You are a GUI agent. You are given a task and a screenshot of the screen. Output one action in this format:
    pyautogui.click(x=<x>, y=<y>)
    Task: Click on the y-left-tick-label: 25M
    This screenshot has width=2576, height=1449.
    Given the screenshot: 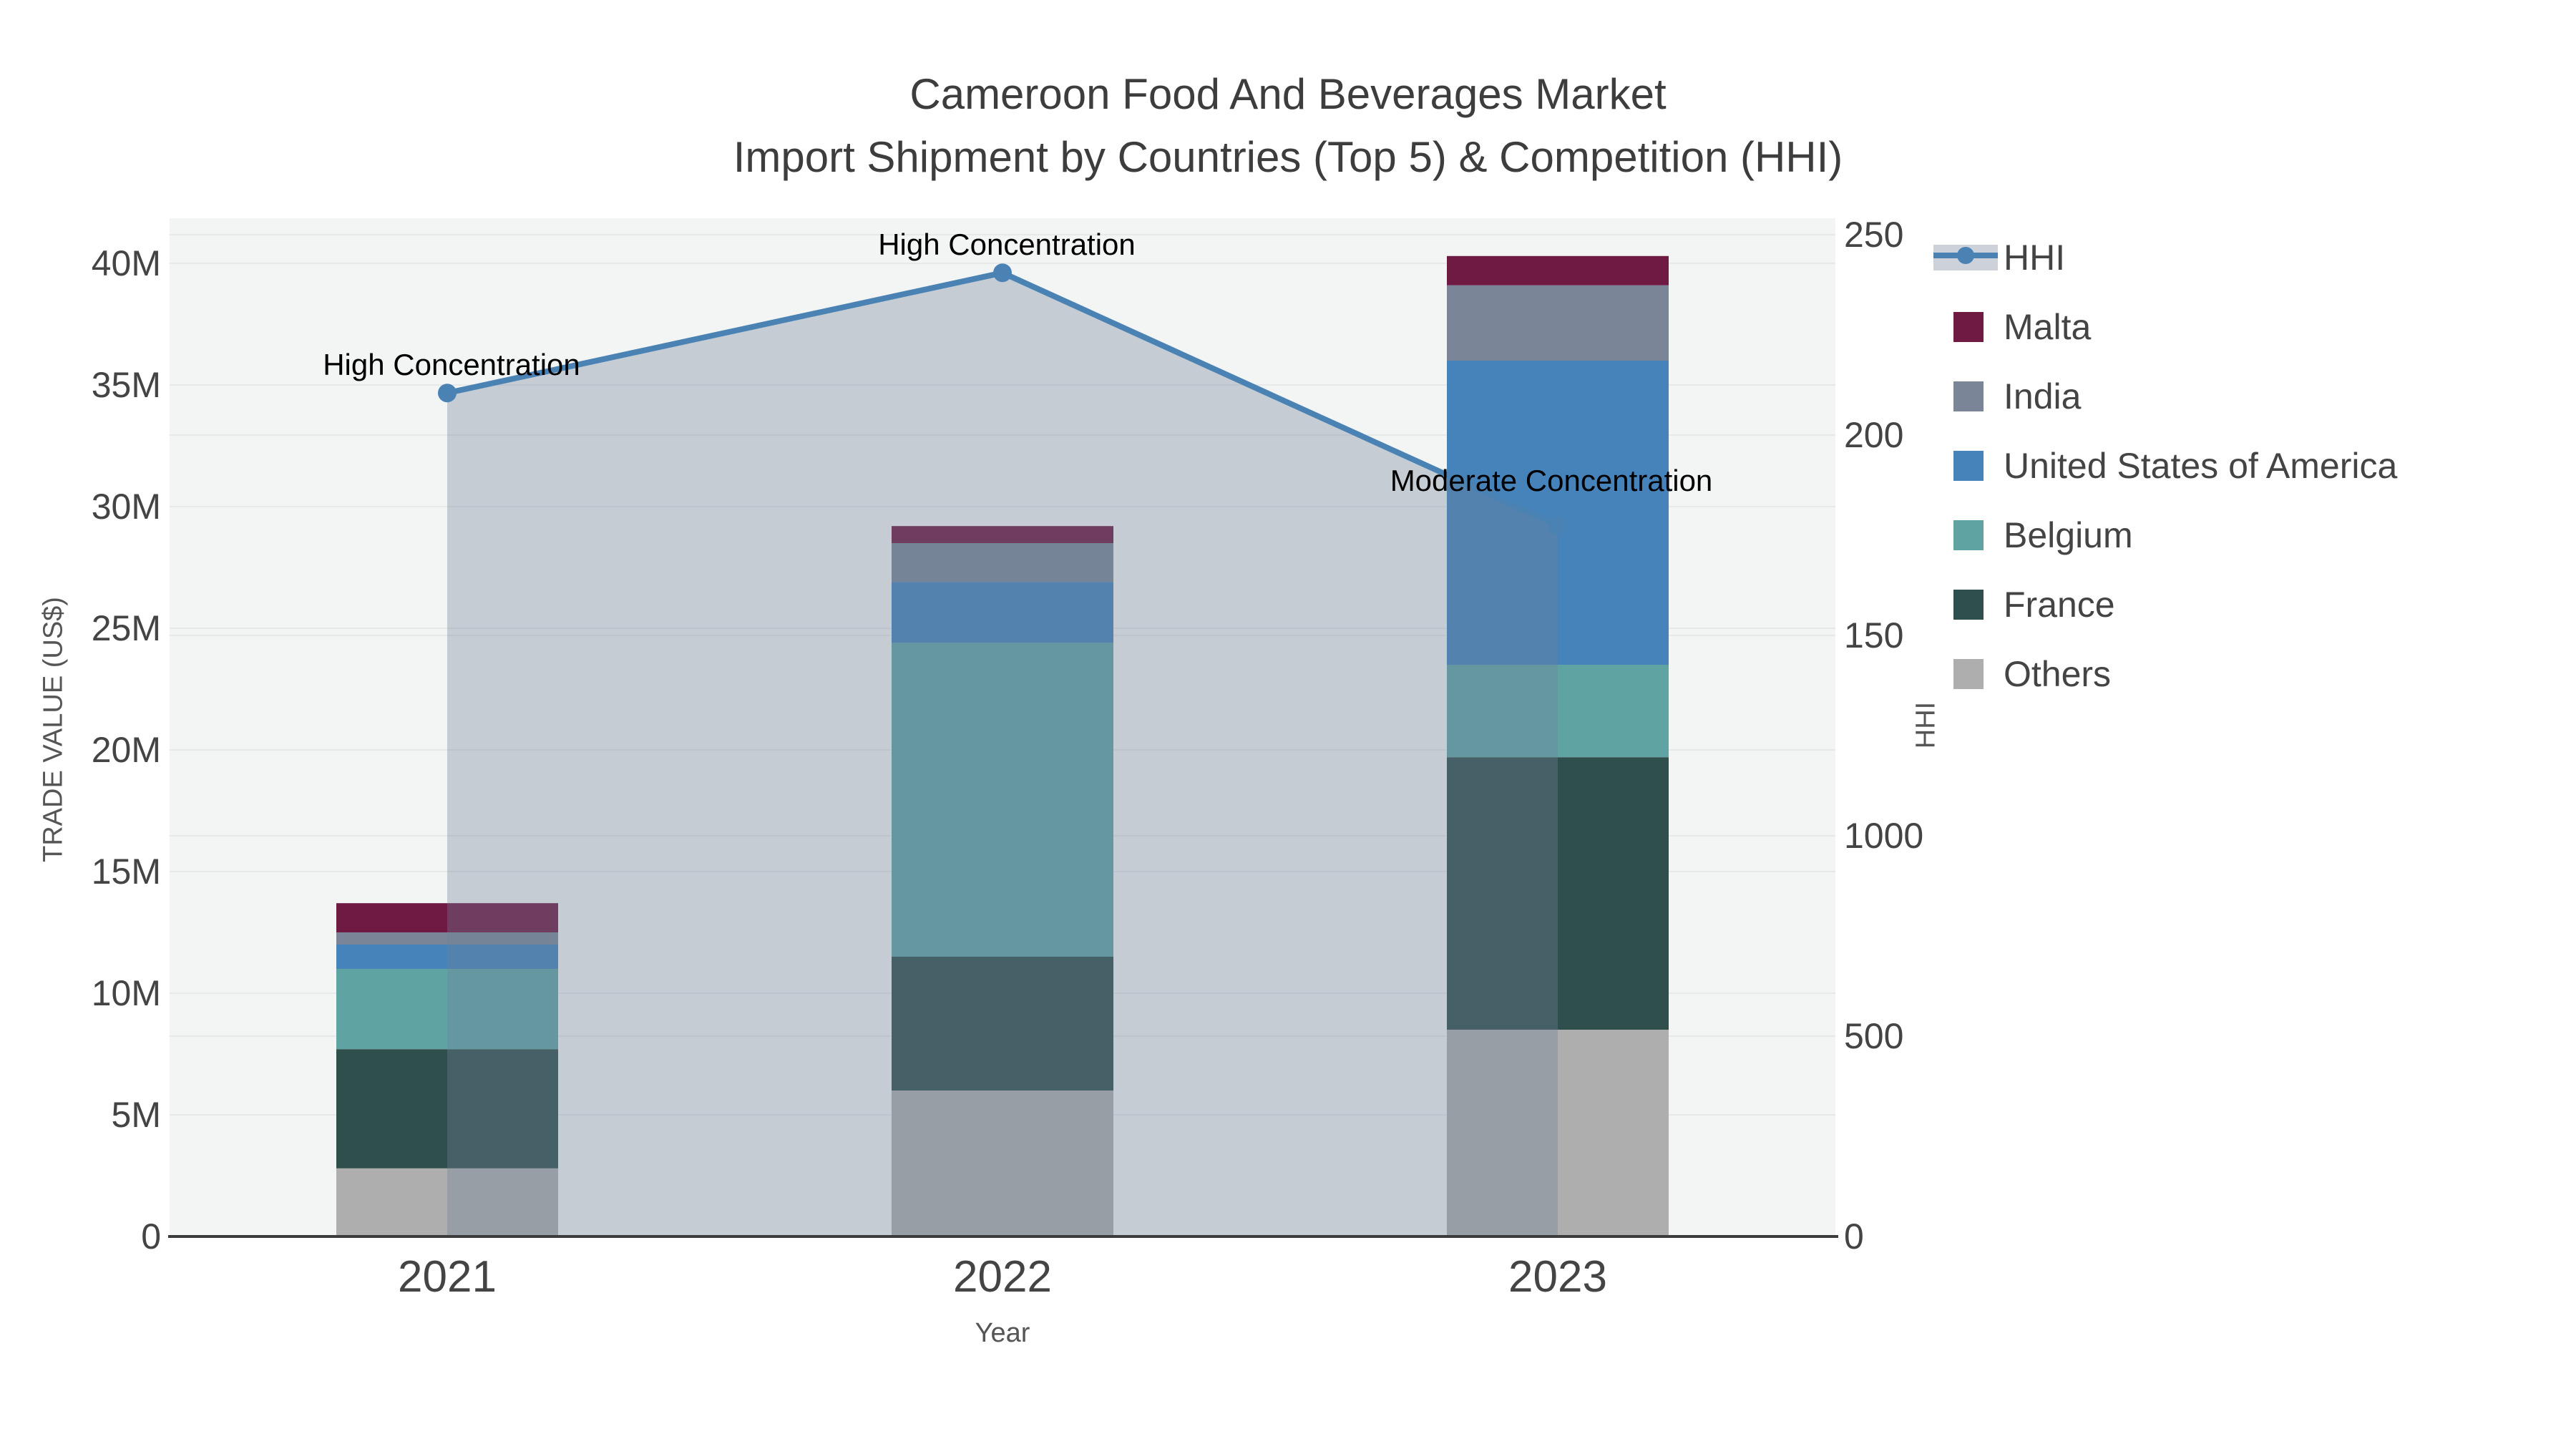 What is the action you would take?
    pyautogui.click(x=126, y=628)
    